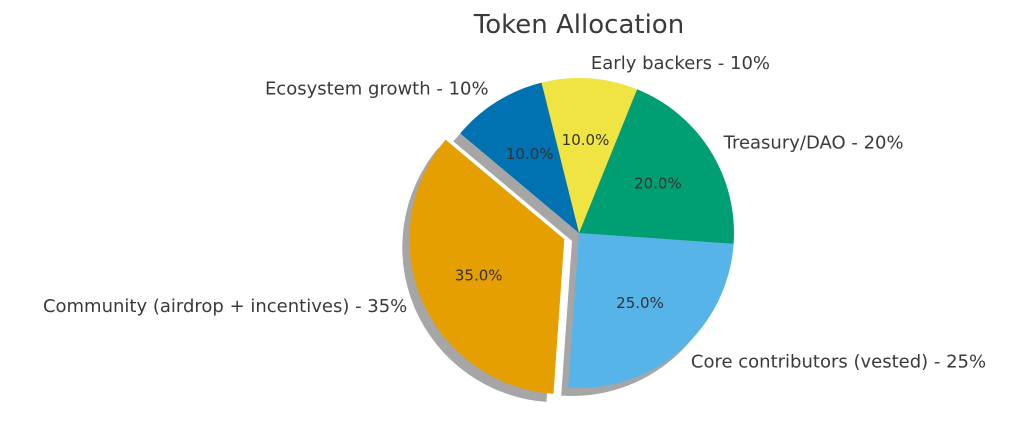 This screenshot has width=1024, height=439. I want to click on pct-label-community-airdrop-incentives: 35.0%, so click(479, 276).